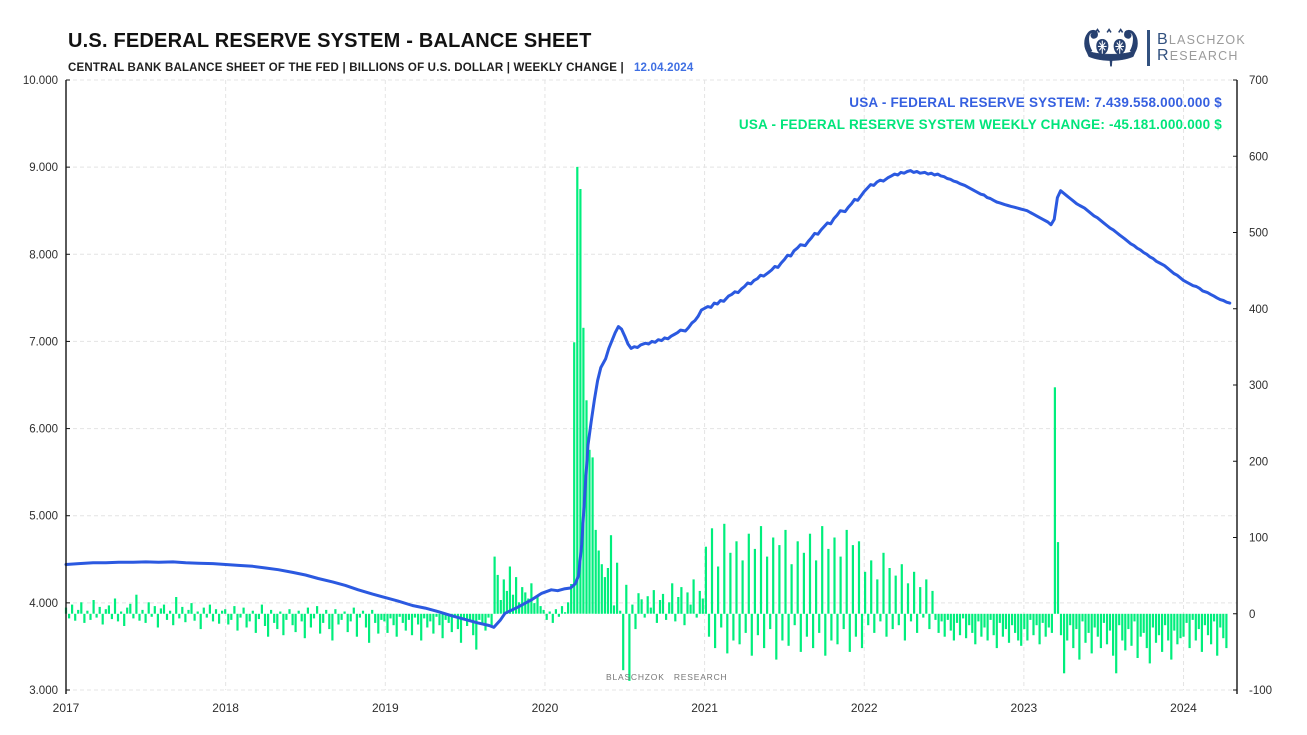  Describe the element at coordinates (43, 430) in the screenshot. I see `left-axis-label: 6.000` at that location.